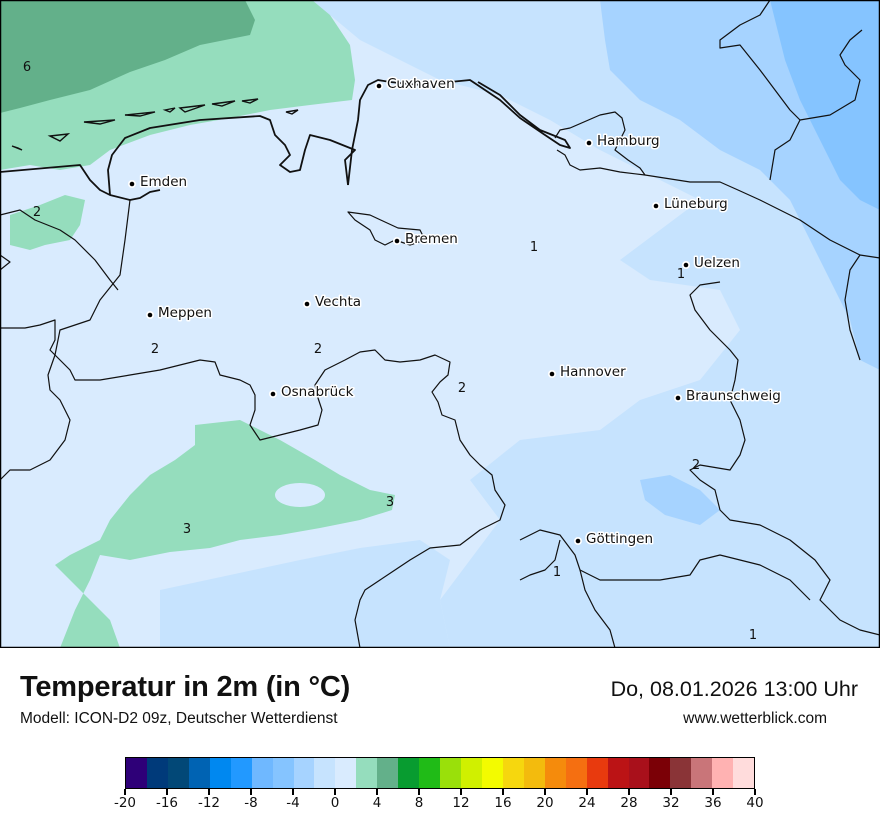  Describe the element at coordinates (461, 803) in the screenshot. I see `colorbar-tick-label: 12` at that location.